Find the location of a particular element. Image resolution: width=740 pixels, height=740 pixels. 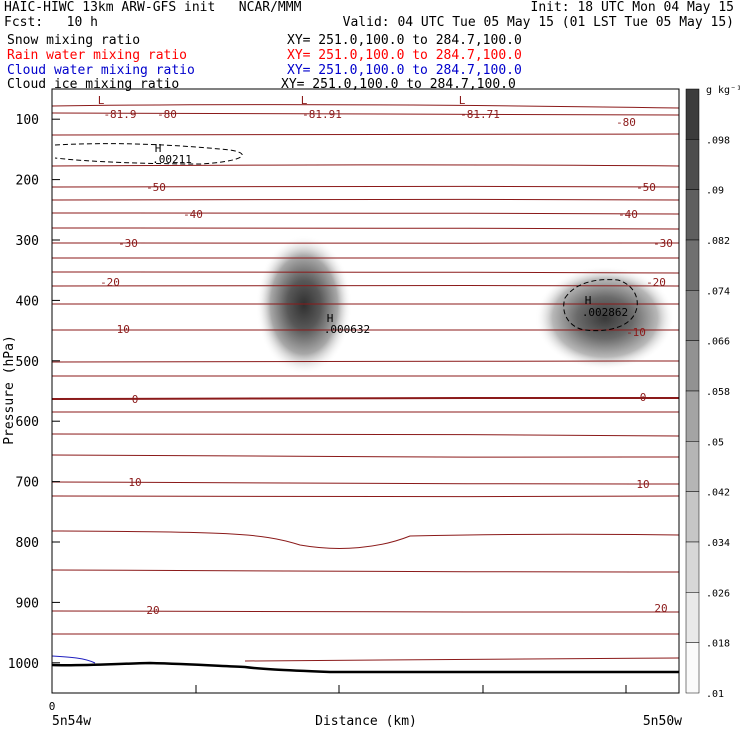

colorbar-label: .074 is located at coordinates (718, 291).